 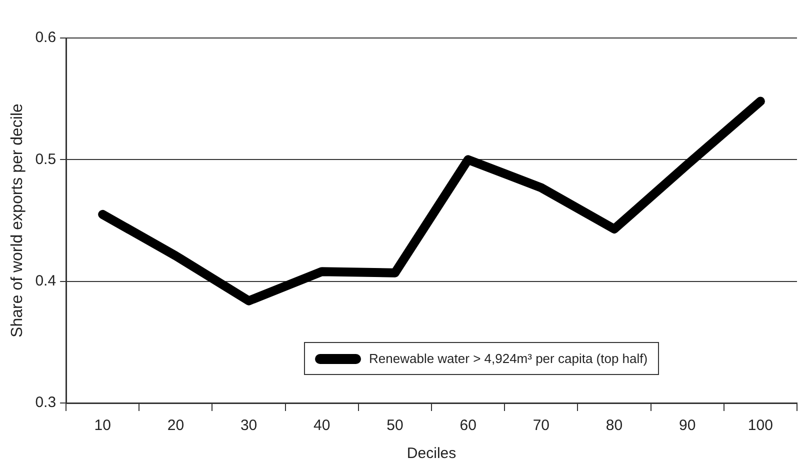 I want to click on x-tick-label: 80, so click(x=614, y=425).